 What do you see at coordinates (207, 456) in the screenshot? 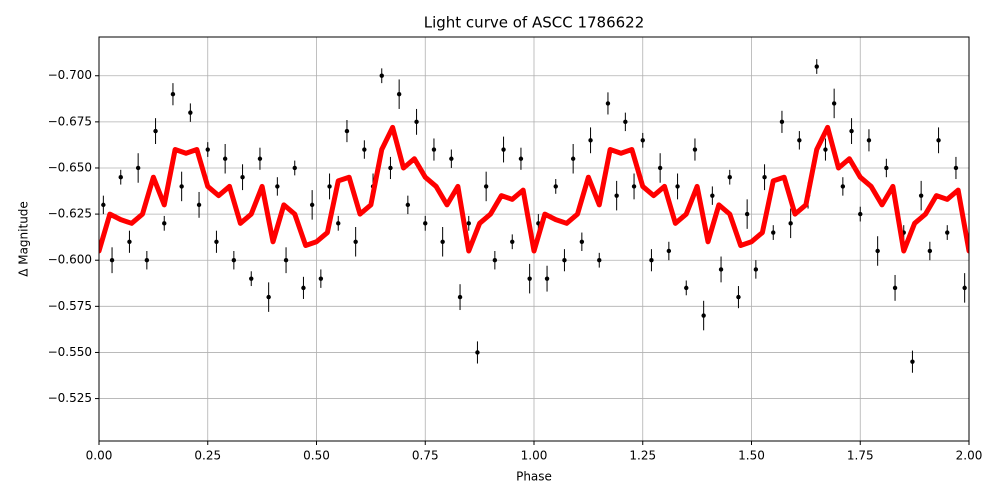
I see `x-tick-label: 0.25` at bounding box center [207, 456].